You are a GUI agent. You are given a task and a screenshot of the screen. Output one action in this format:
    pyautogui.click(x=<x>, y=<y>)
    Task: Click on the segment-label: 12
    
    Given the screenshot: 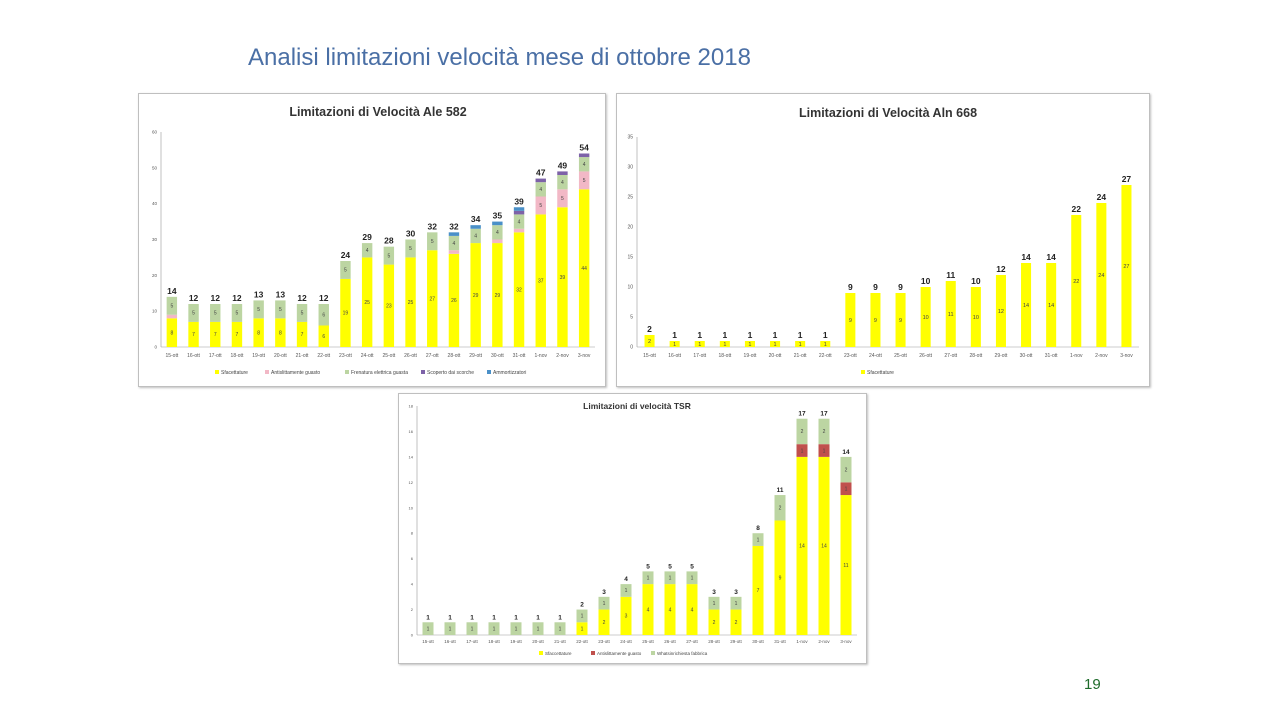 What is the action you would take?
    pyautogui.click(x=1001, y=312)
    